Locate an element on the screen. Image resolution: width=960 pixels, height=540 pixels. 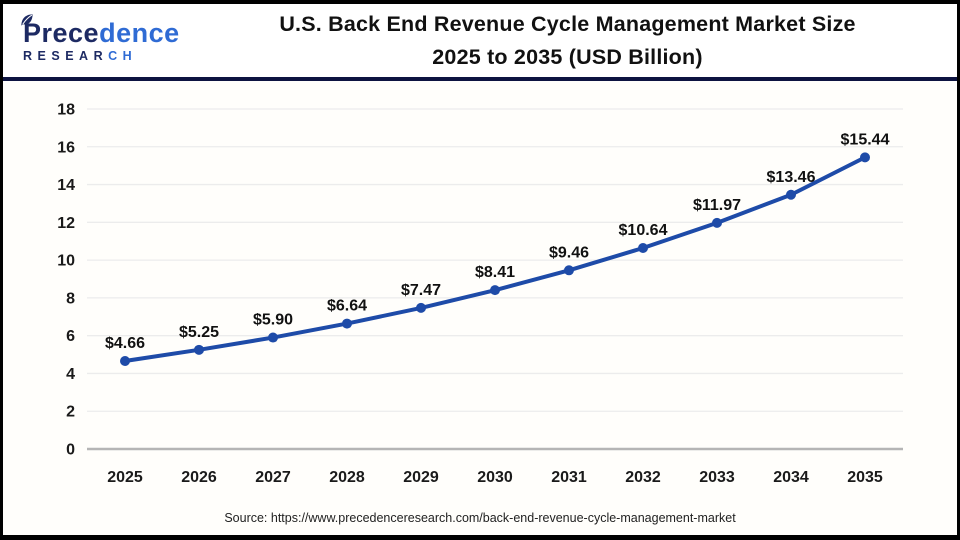
logo-subtitle-primary: RESEAR is located at coordinates (66, 56).